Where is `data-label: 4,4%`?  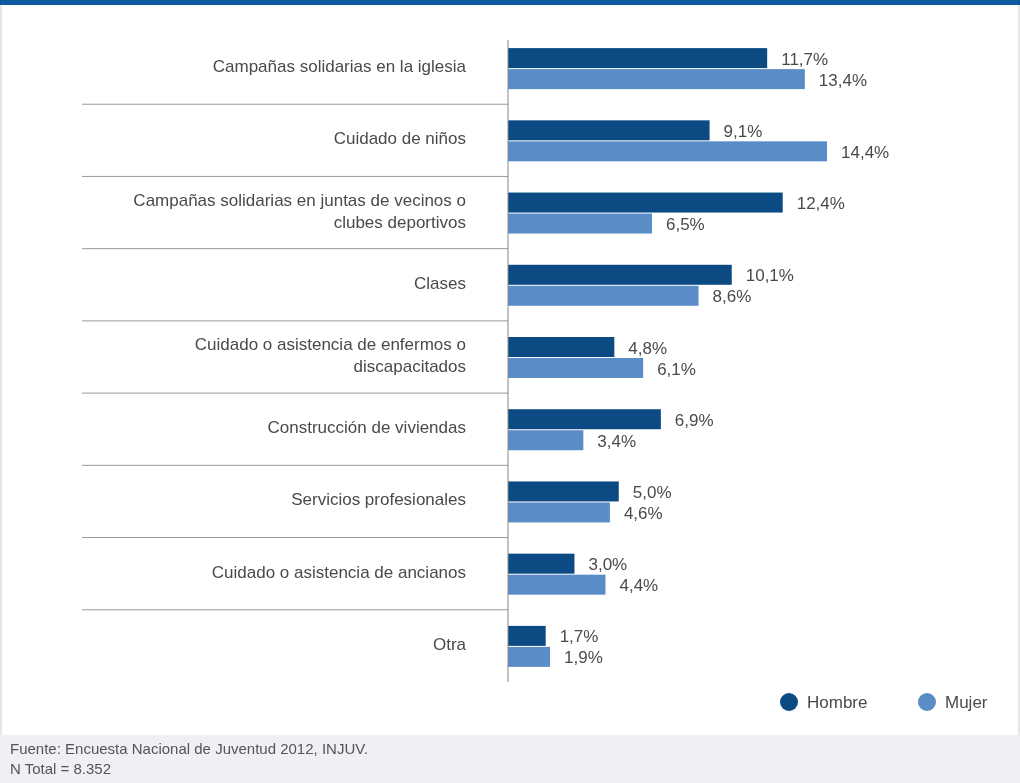 data-label: 4,4% is located at coordinates (639, 586).